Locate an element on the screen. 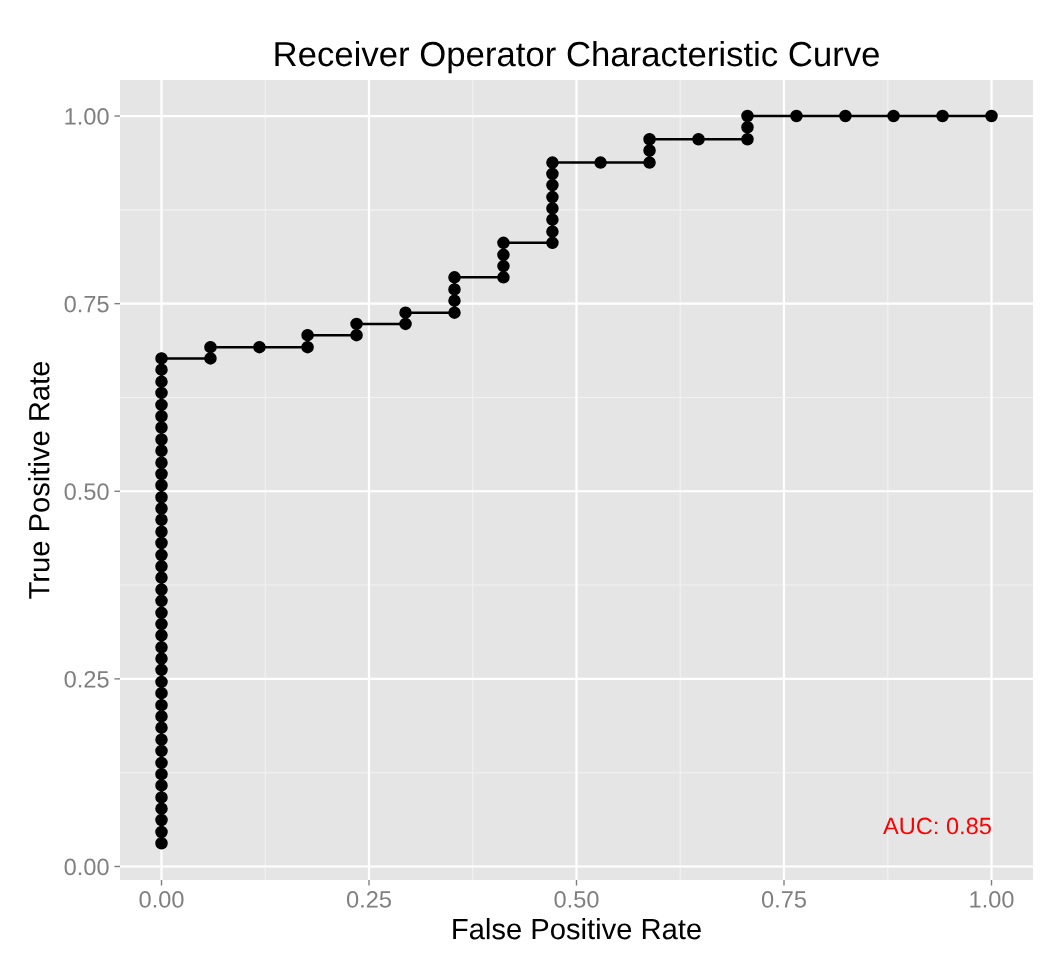 The image size is (1061, 966). chart-title: Receiver Operator Characteristic Curve is located at coordinates (577, 57).